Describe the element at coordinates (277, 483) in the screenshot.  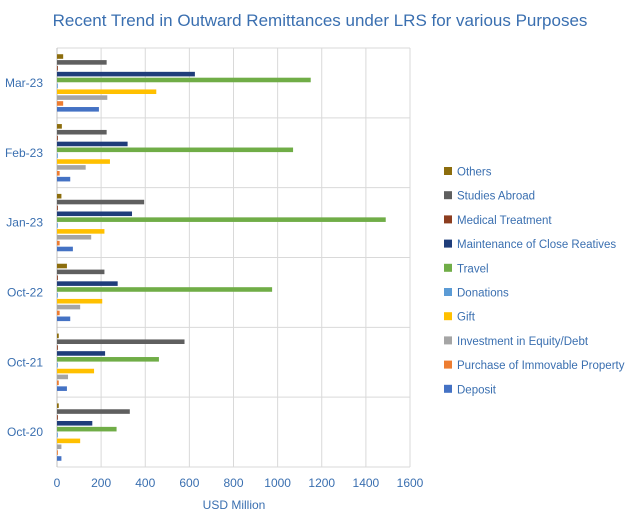
I see `x-tick-label: 1000` at that location.